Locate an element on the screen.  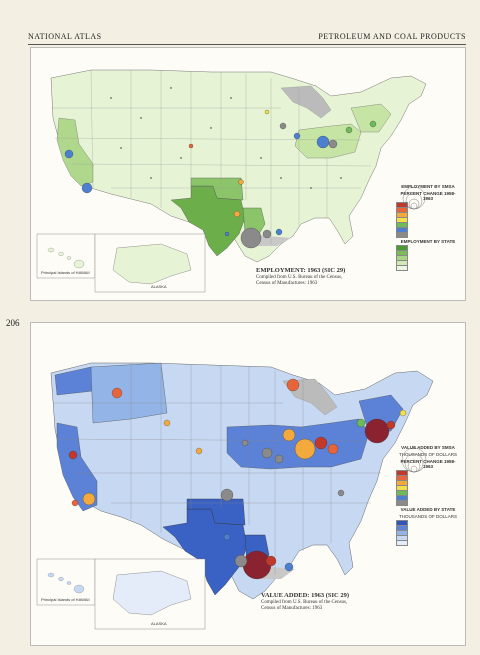
legend-employment-smsa-title: EMPLOYMENT BY SMSA is located at coordinates (428, 186).